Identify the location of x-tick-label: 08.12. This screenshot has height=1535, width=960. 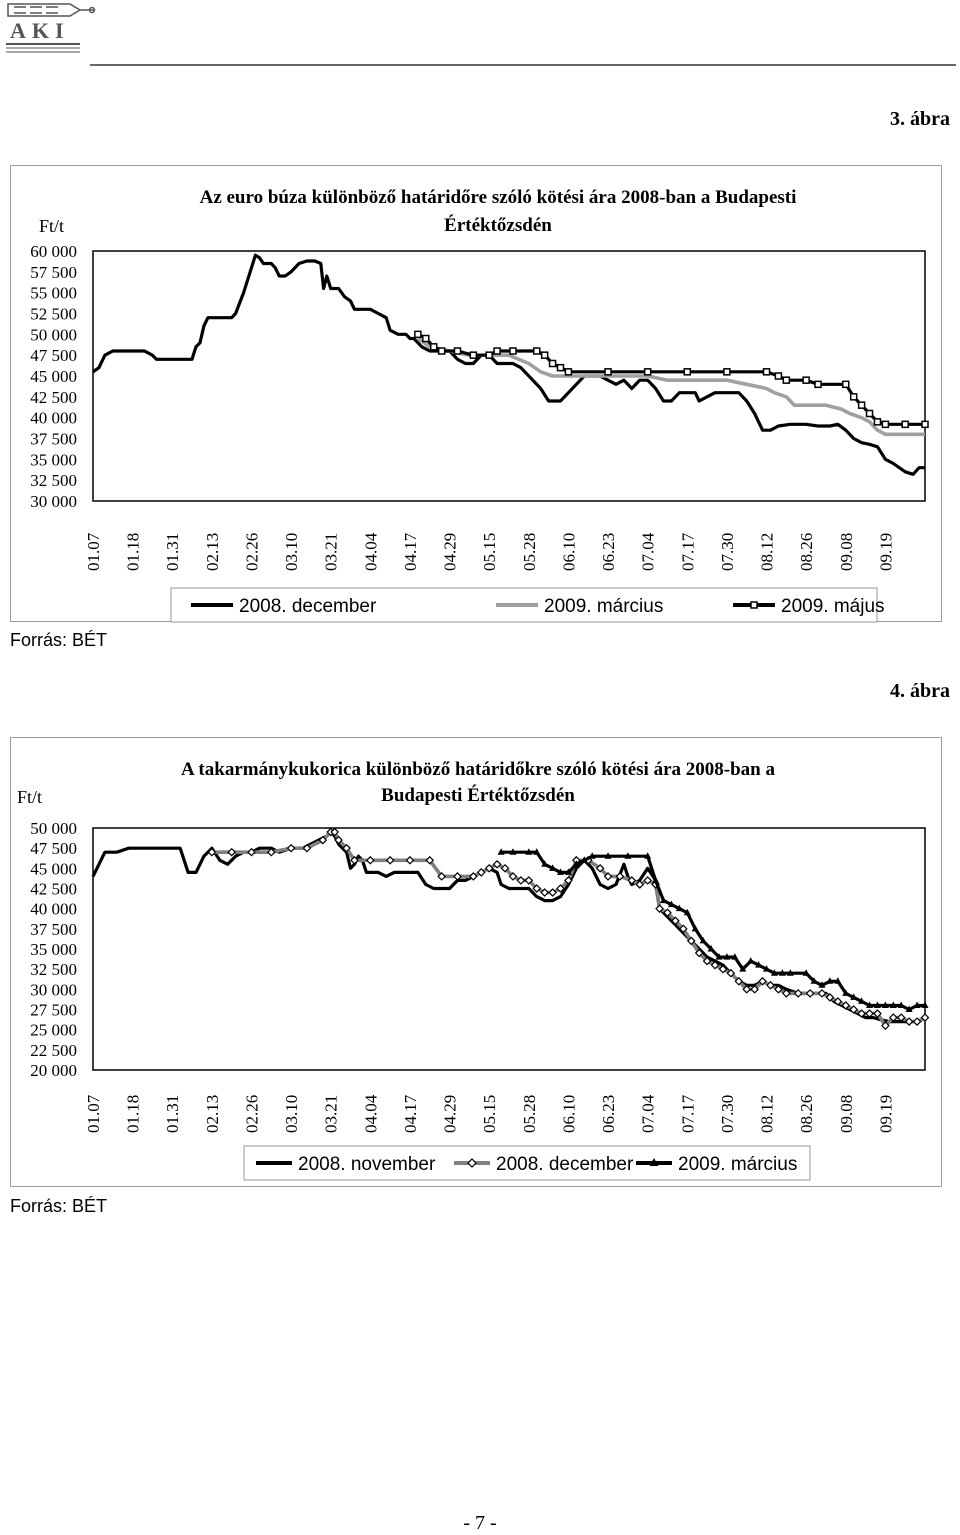
(767, 552).